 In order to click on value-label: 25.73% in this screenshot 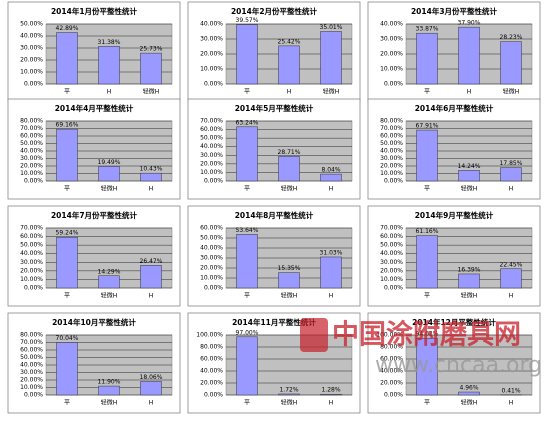, I will do `click(151, 49)`.